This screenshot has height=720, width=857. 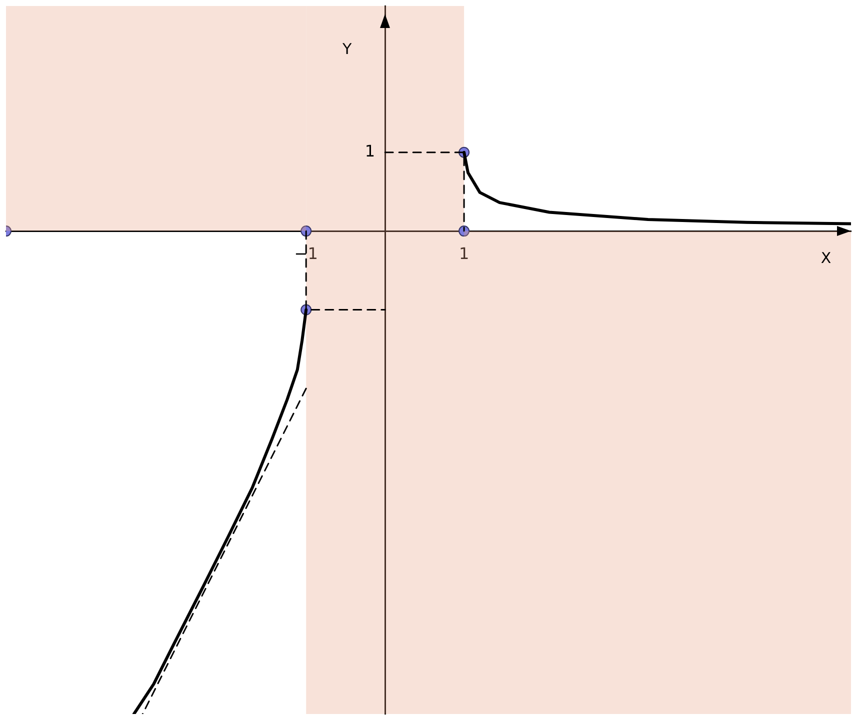 I want to click on y-axis-title: Y, so click(x=346, y=49).